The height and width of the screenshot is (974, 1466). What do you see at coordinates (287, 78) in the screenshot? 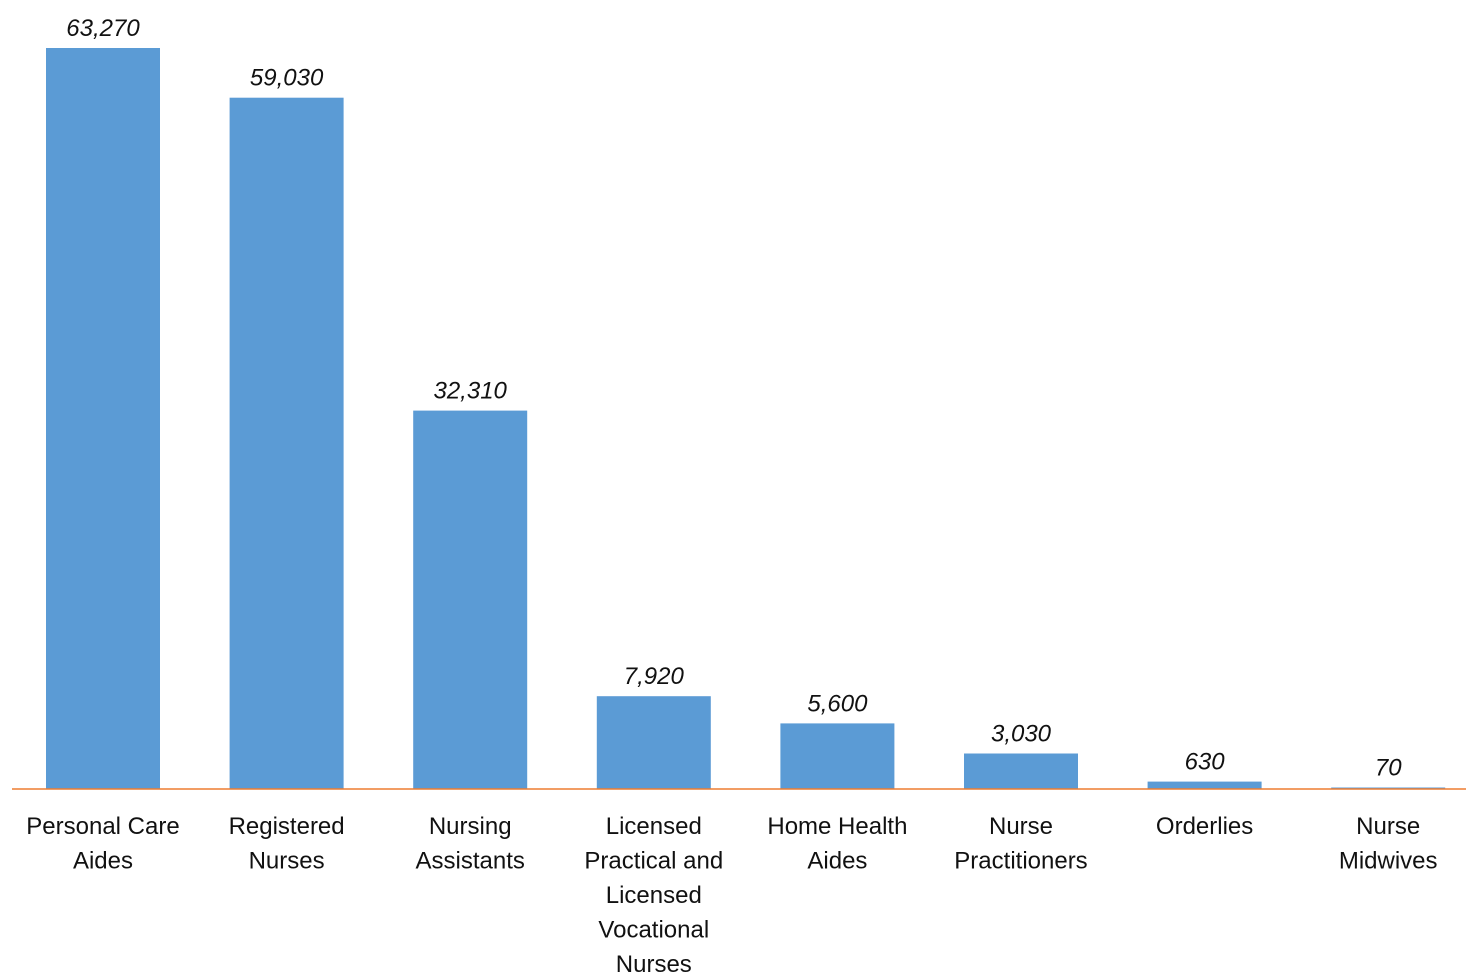
I see `bar-data-label: 59,030` at bounding box center [287, 78].